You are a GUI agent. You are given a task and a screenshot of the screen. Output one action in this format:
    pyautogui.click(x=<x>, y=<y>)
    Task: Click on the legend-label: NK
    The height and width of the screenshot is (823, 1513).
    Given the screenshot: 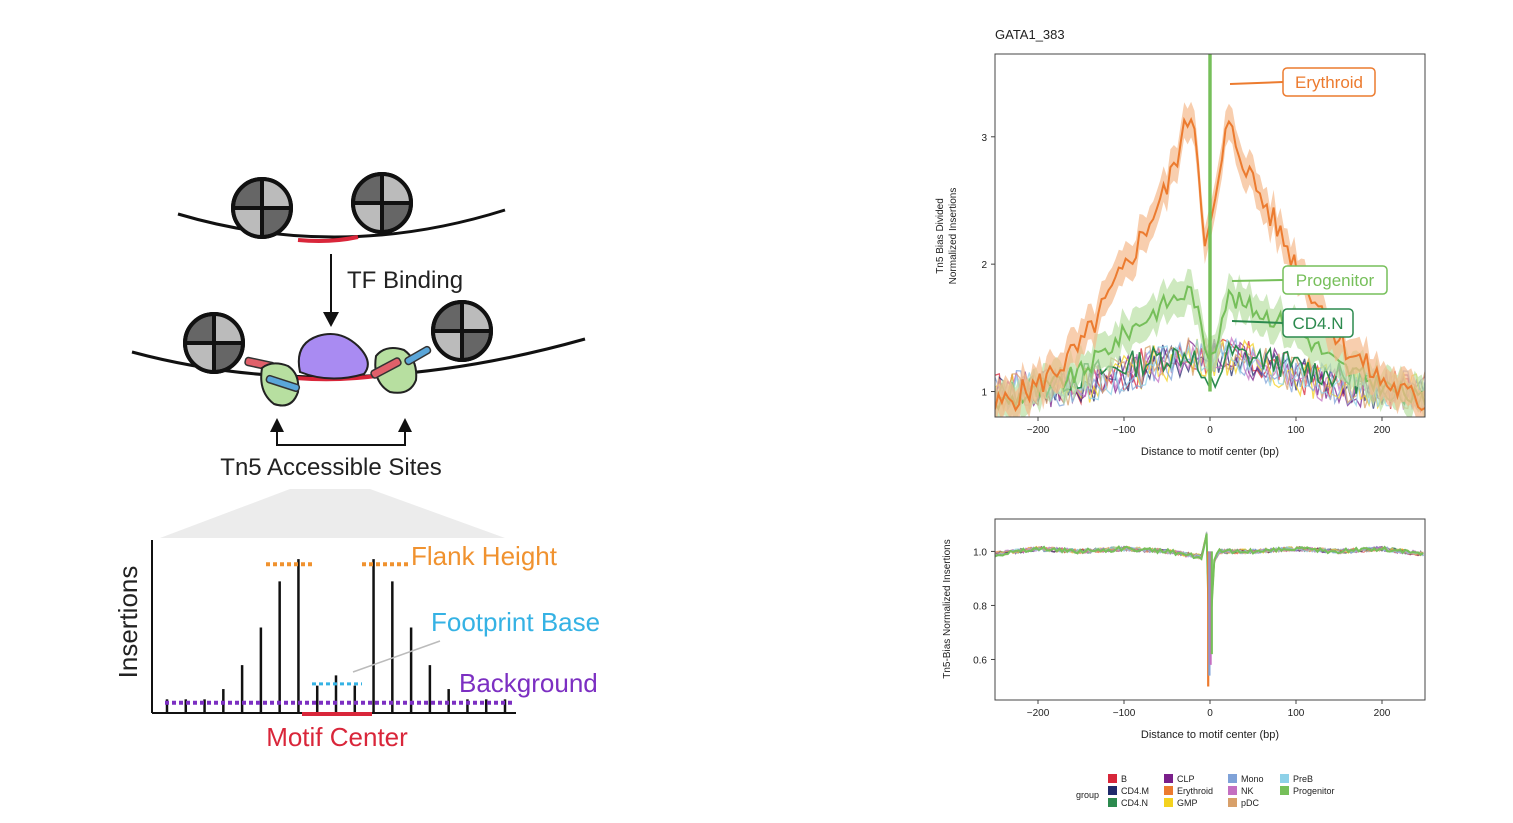 What is the action you would take?
    pyautogui.click(x=1247, y=791)
    